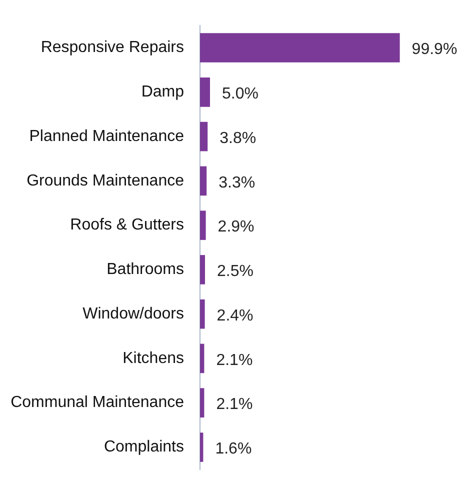  I want to click on y-tick-label: Window/doors, so click(133, 313).